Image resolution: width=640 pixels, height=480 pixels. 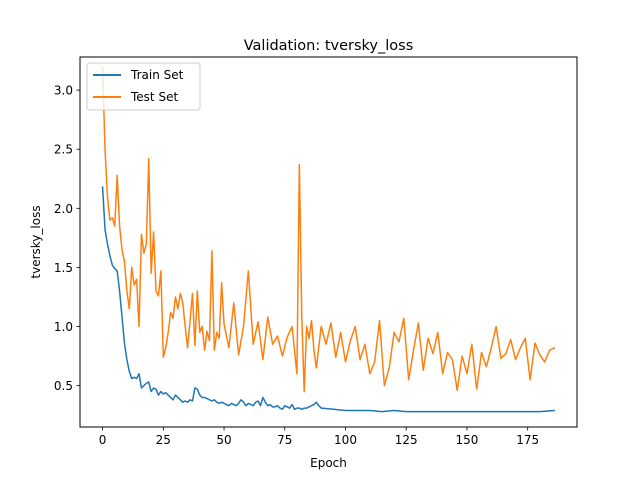 I want to click on y-tick-label: 2.5, so click(x=63, y=150).